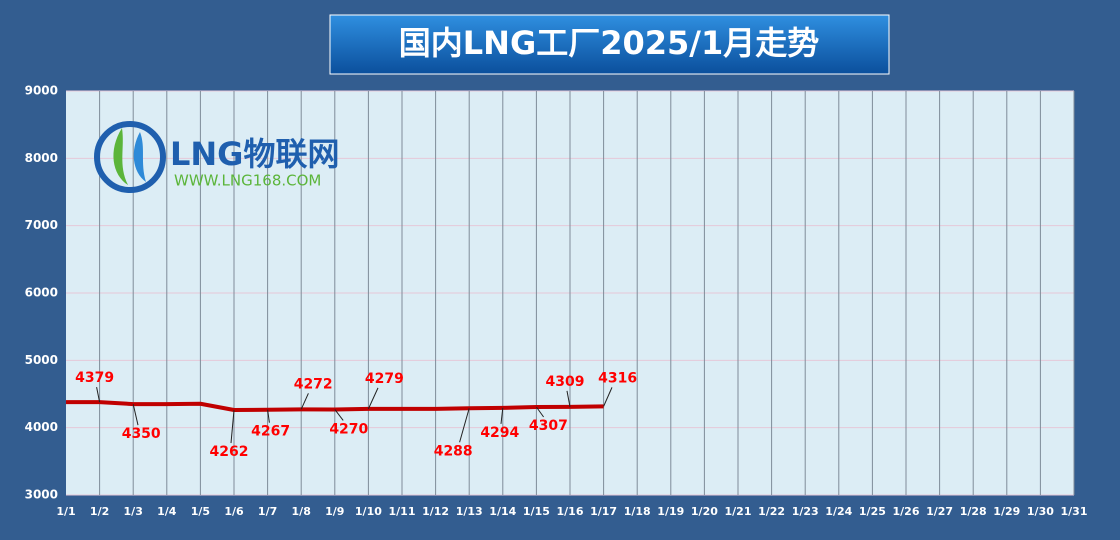 The height and width of the screenshot is (540, 1120). I want to click on x-tick-label: 1/23, so click(805, 511).